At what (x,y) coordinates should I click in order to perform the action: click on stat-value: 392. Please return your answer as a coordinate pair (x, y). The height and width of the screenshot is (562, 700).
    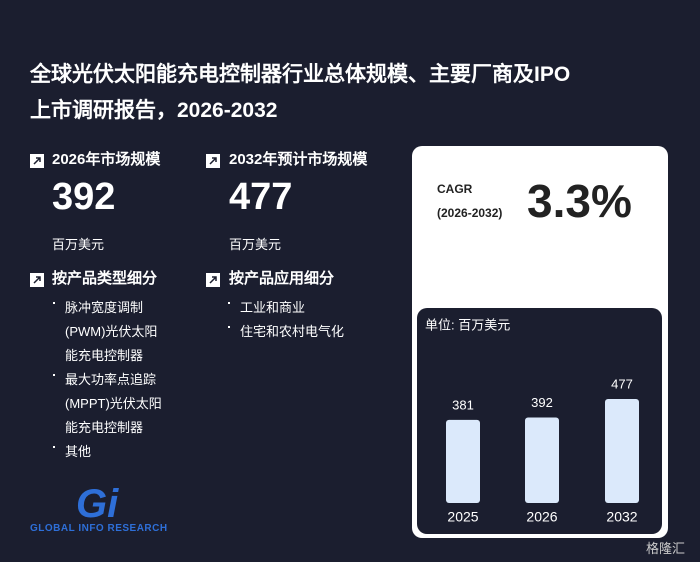
    Looking at the image, I should click on (84, 197).